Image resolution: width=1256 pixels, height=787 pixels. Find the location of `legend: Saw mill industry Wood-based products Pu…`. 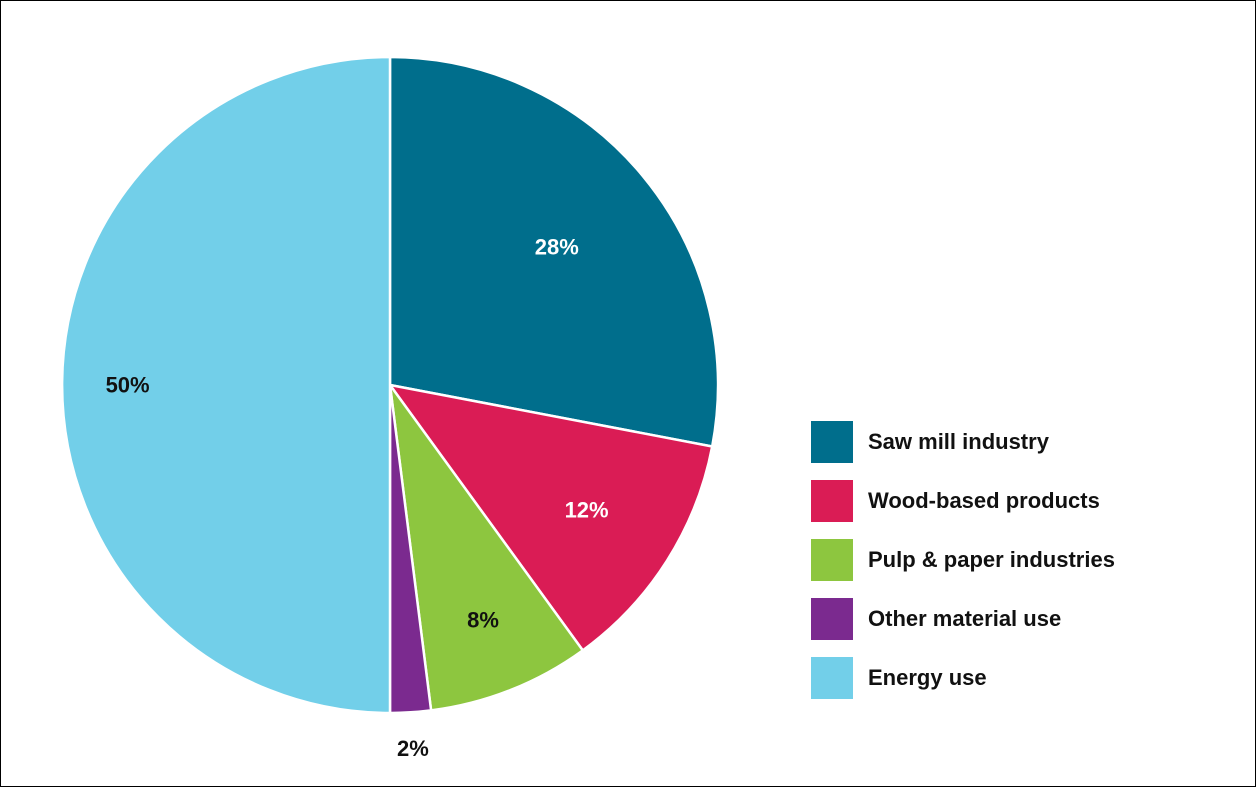

legend: Saw mill industry Wood-based products Pu… is located at coordinates (963, 568).